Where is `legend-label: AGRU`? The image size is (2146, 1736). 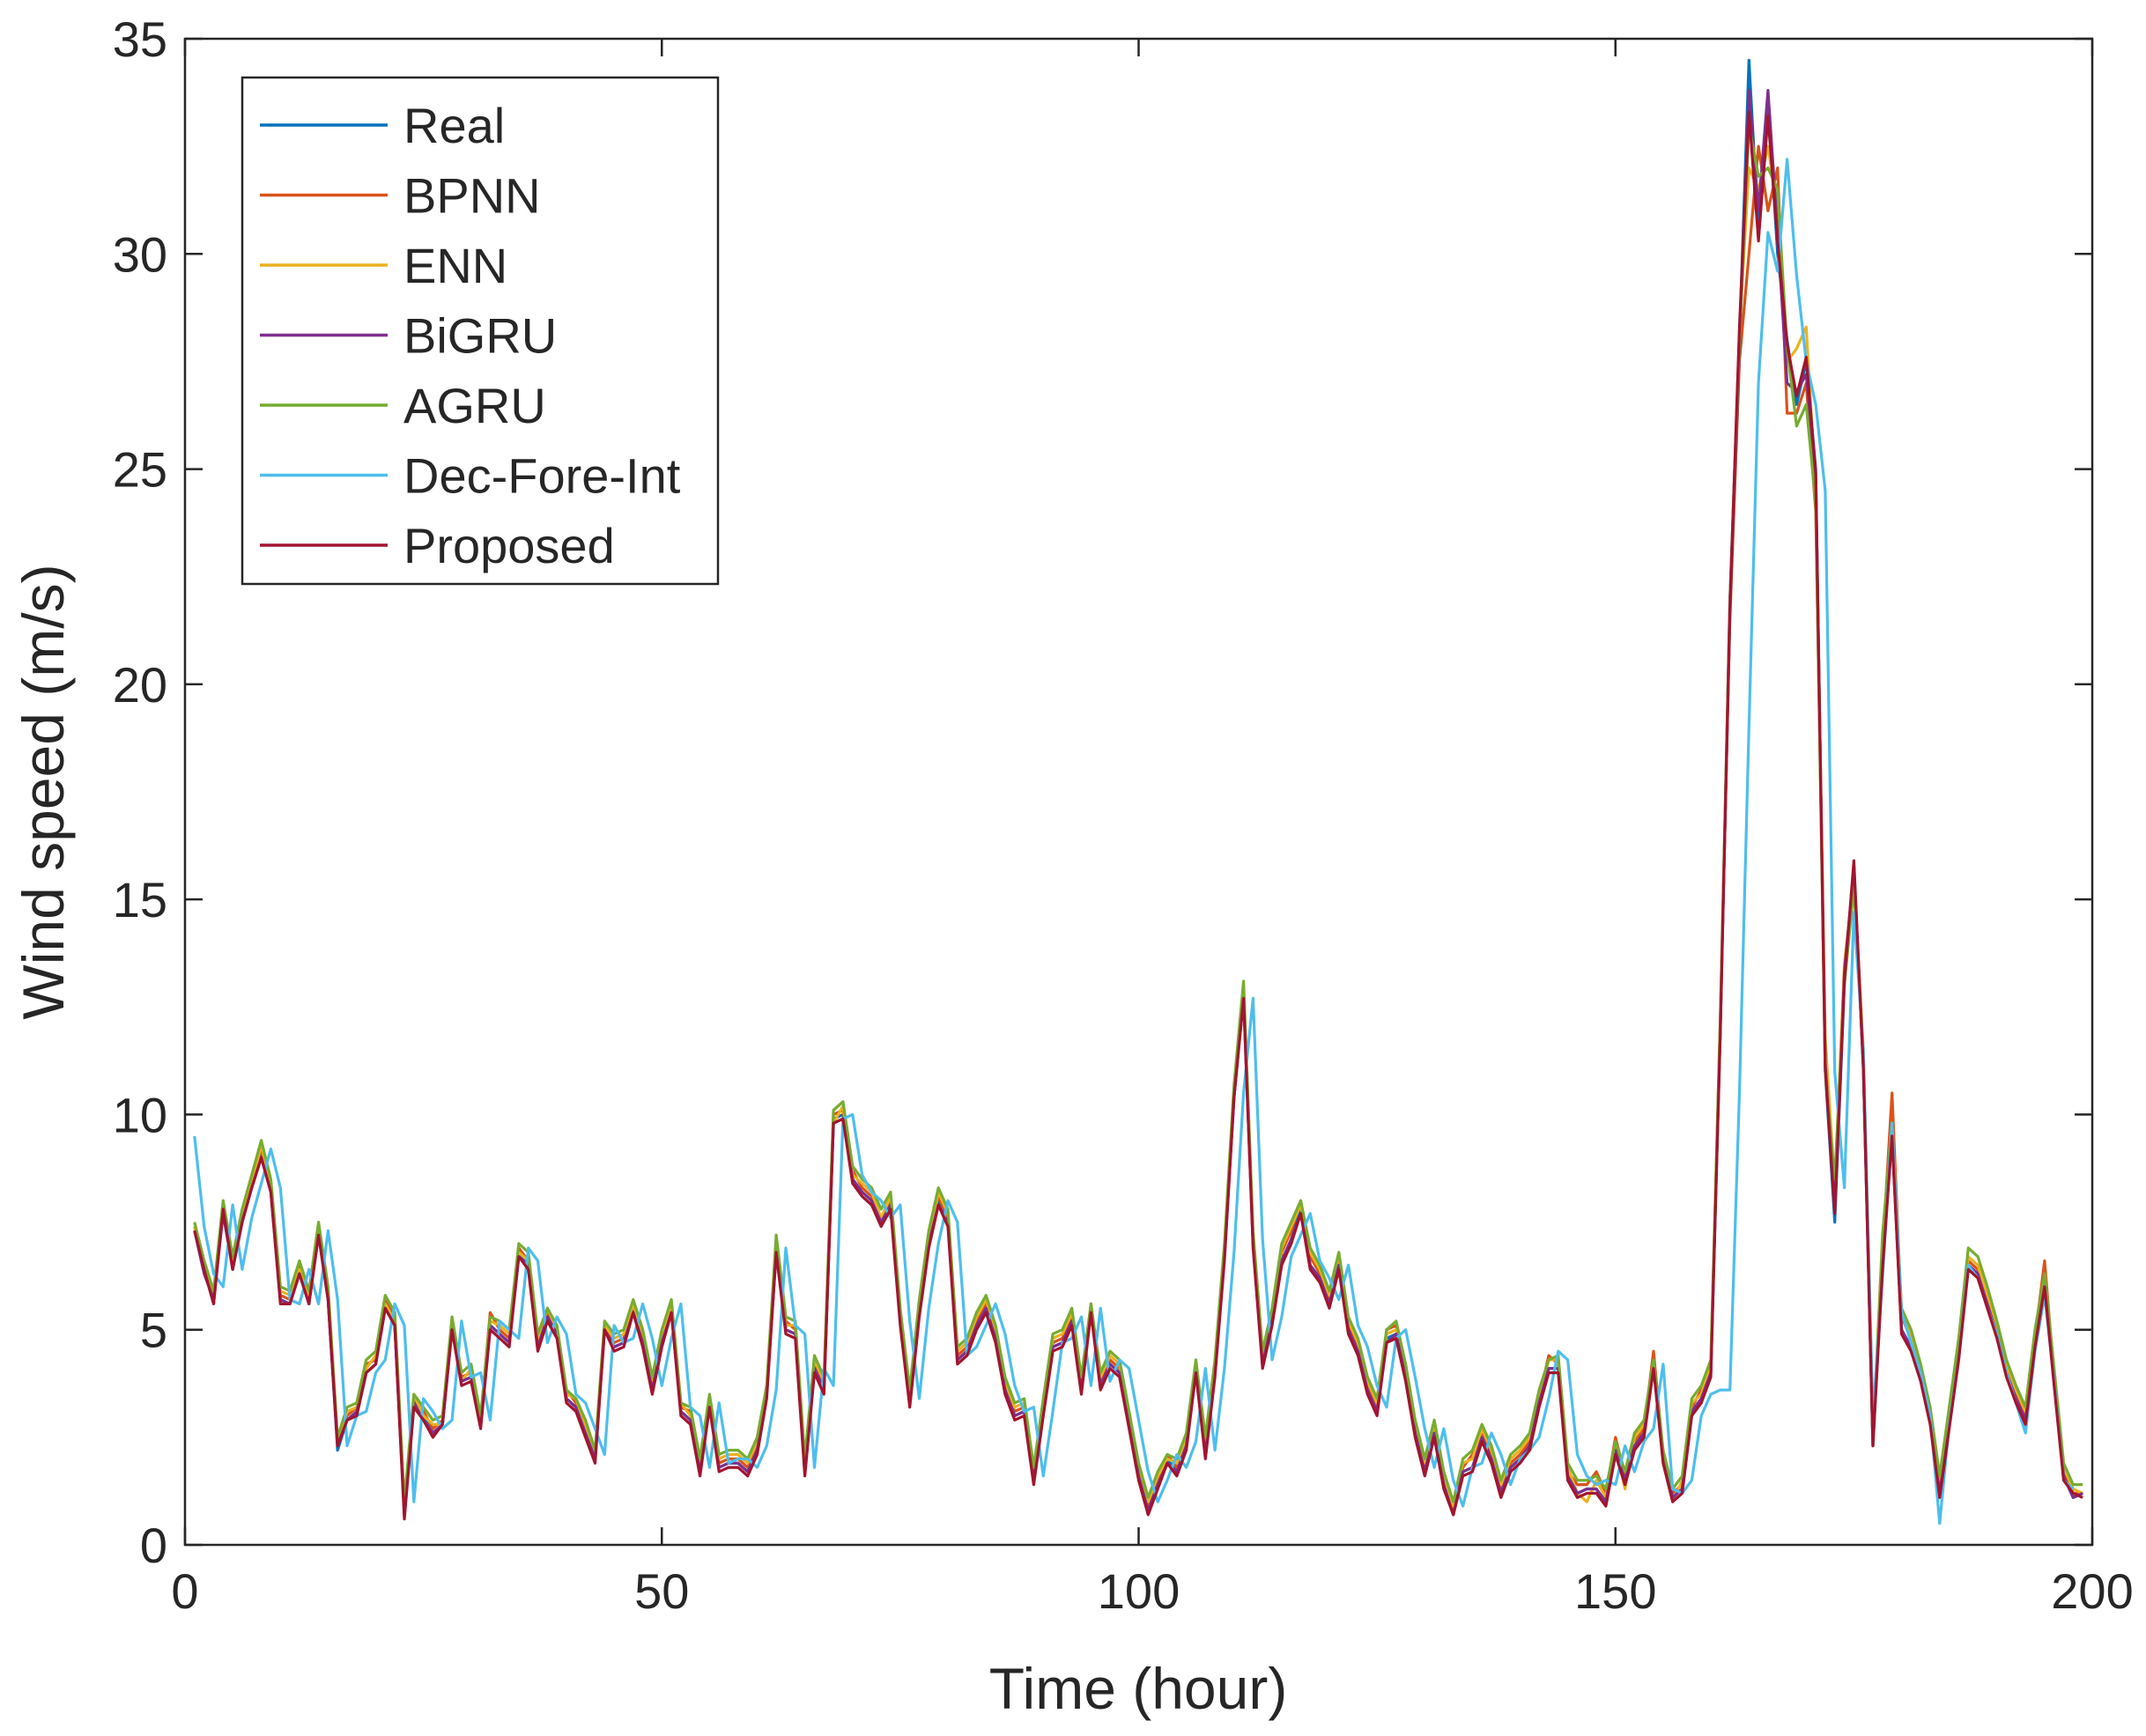 legend-label: AGRU is located at coordinates (474, 405).